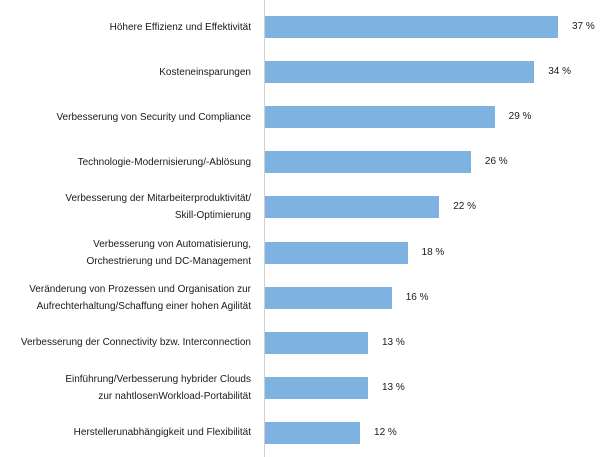 Image resolution: width=600 pixels, height=457 pixels. I want to click on data-label: 16 %, so click(417, 297).